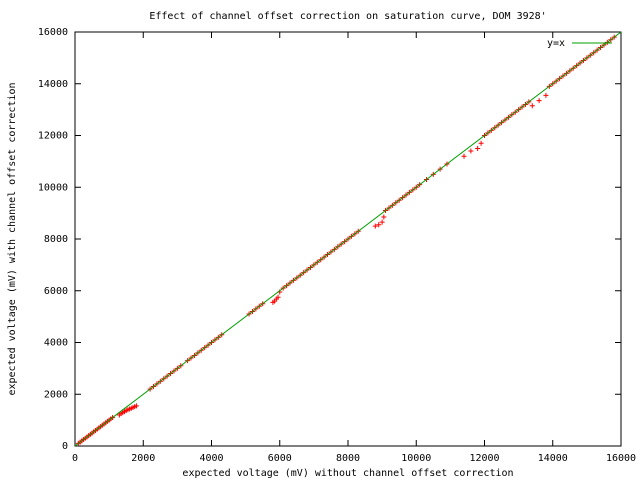  What do you see at coordinates (53, 187) in the screenshot?
I see `y-tick-label: 10000` at bounding box center [53, 187].